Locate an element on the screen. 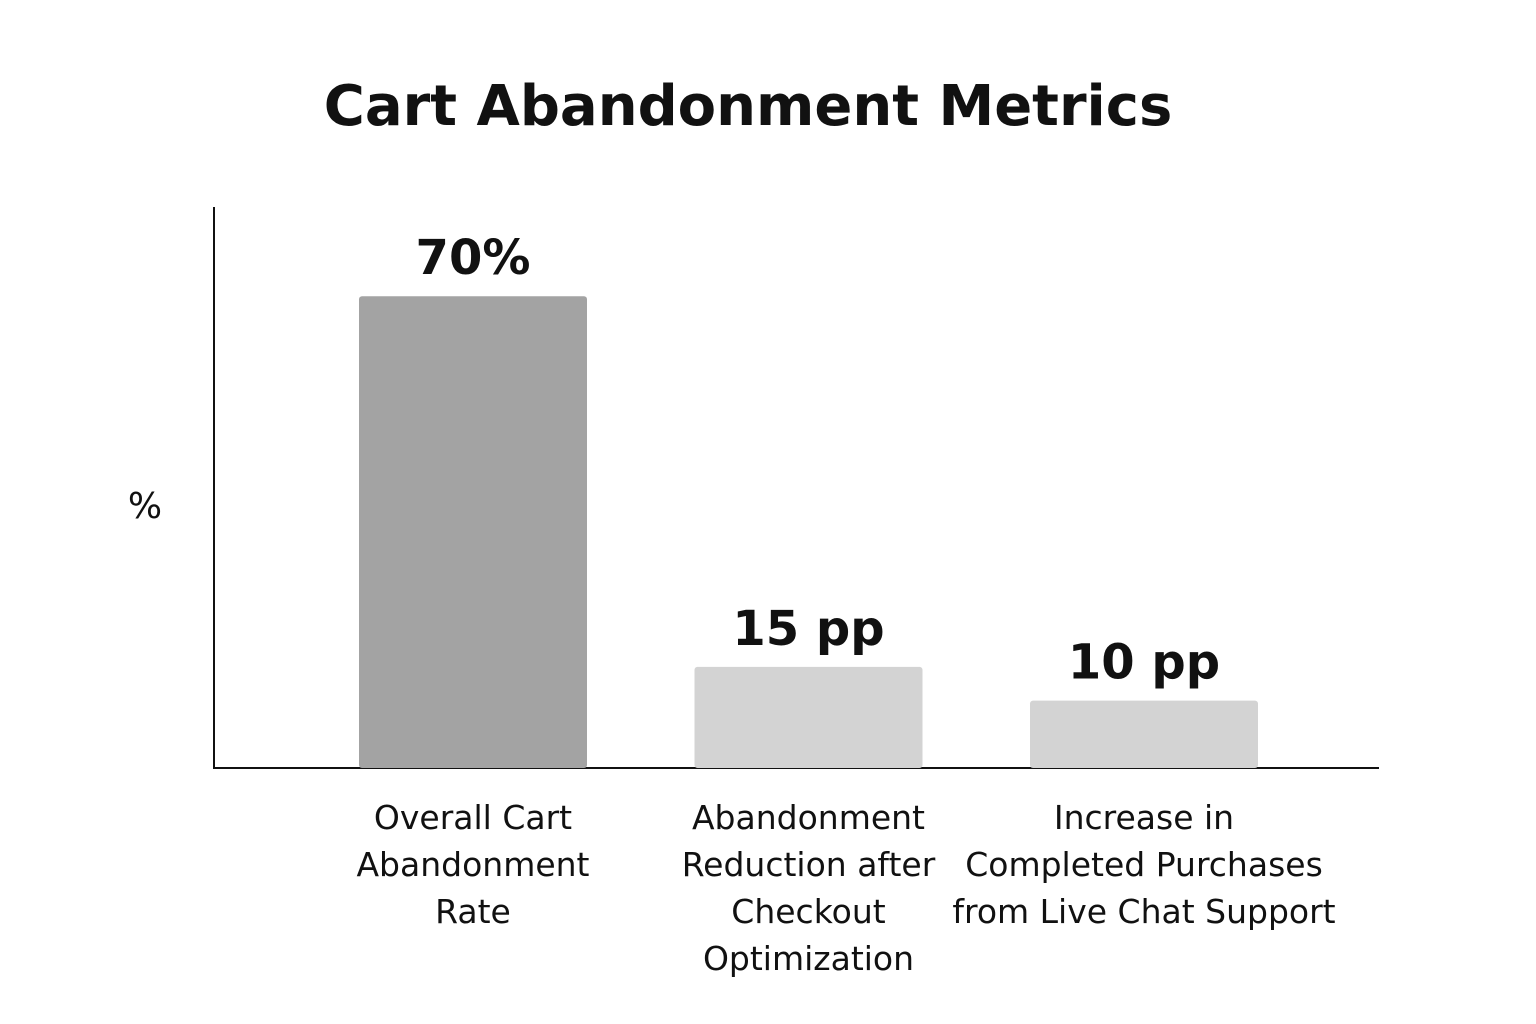 The height and width of the screenshot is (1024, 1536). y-axis-label: % is located at coordinates (145, 506).